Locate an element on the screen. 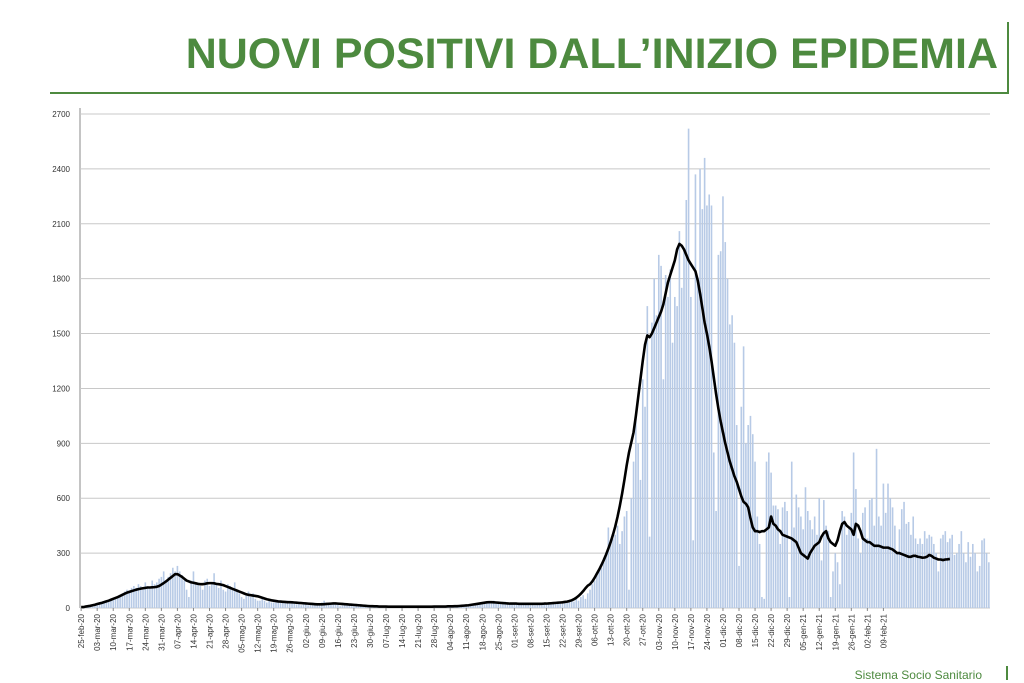  x-tick-label: 15-set-20 is located at coordinates (546, 630).